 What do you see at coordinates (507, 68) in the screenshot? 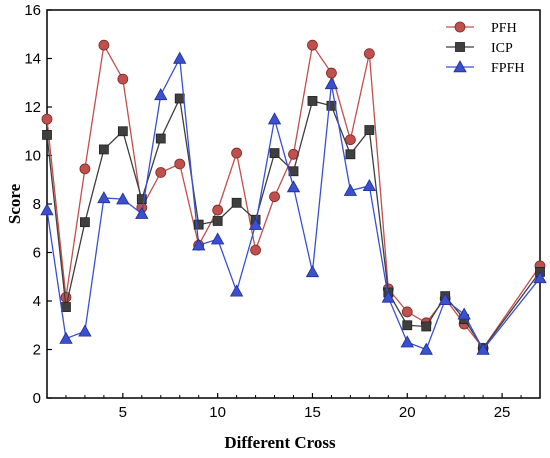
I see `legend-label: FPFH` at bounding box center [507, 68].